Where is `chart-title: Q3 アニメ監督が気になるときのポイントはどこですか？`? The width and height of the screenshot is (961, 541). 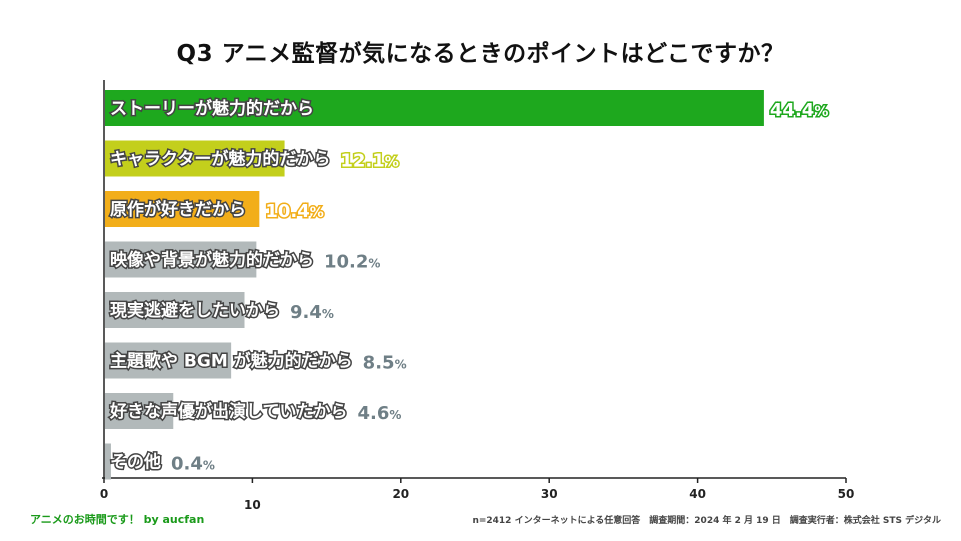
chart-title: Q3 アニメ監督が気になるときのポイントはどこですか？ is located at coordinates (480, 54).